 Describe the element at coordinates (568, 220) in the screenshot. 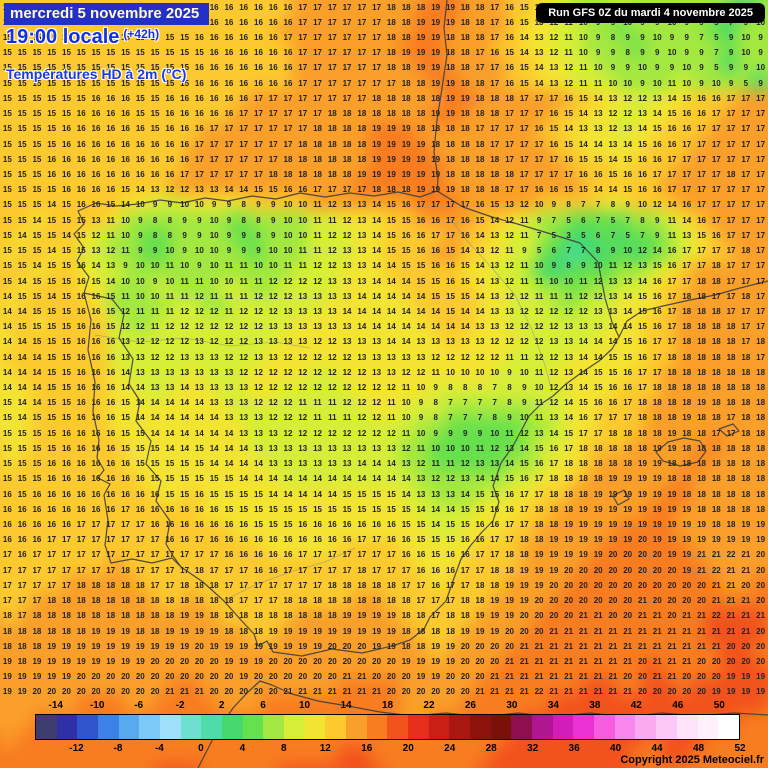

I see `temp-value: 5` at that location.